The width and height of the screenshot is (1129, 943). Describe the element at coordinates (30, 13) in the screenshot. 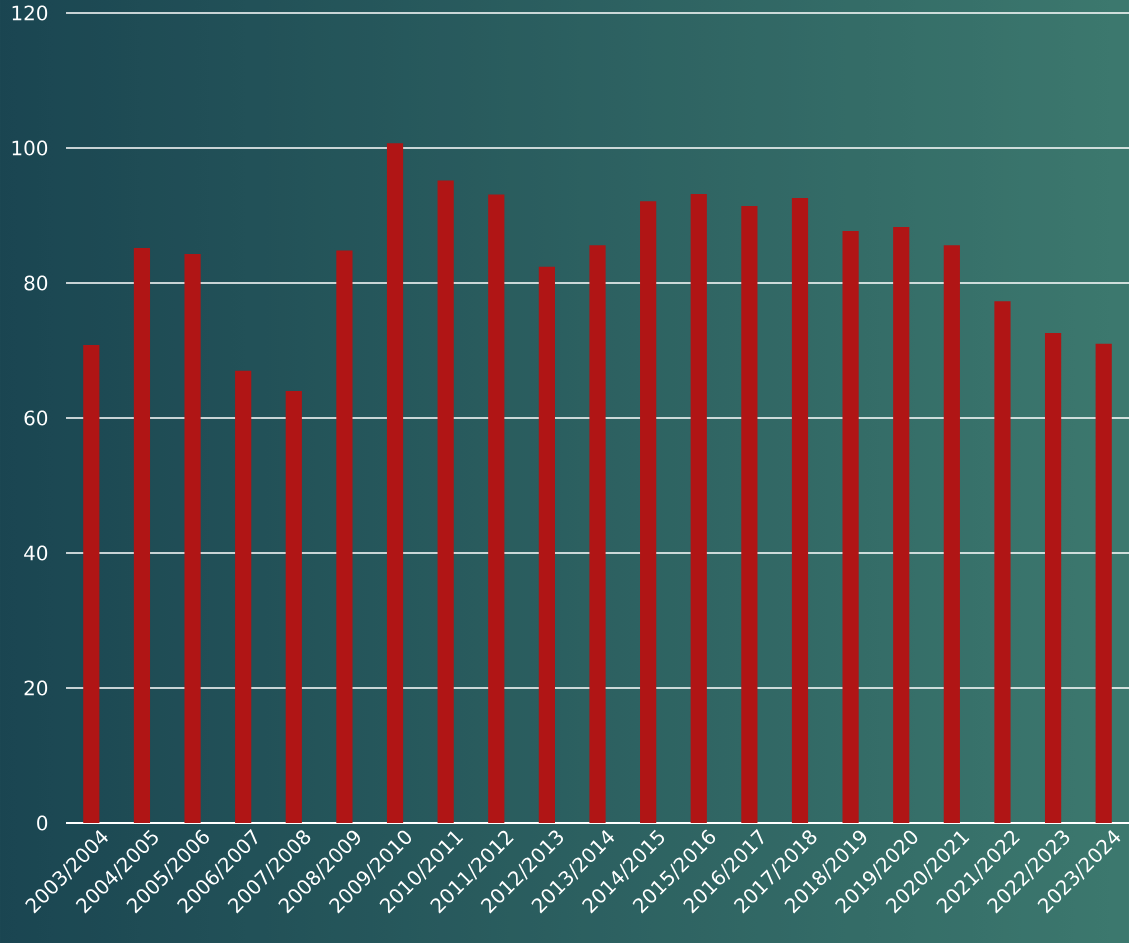

I see `y-tick-label: 120` at that location.